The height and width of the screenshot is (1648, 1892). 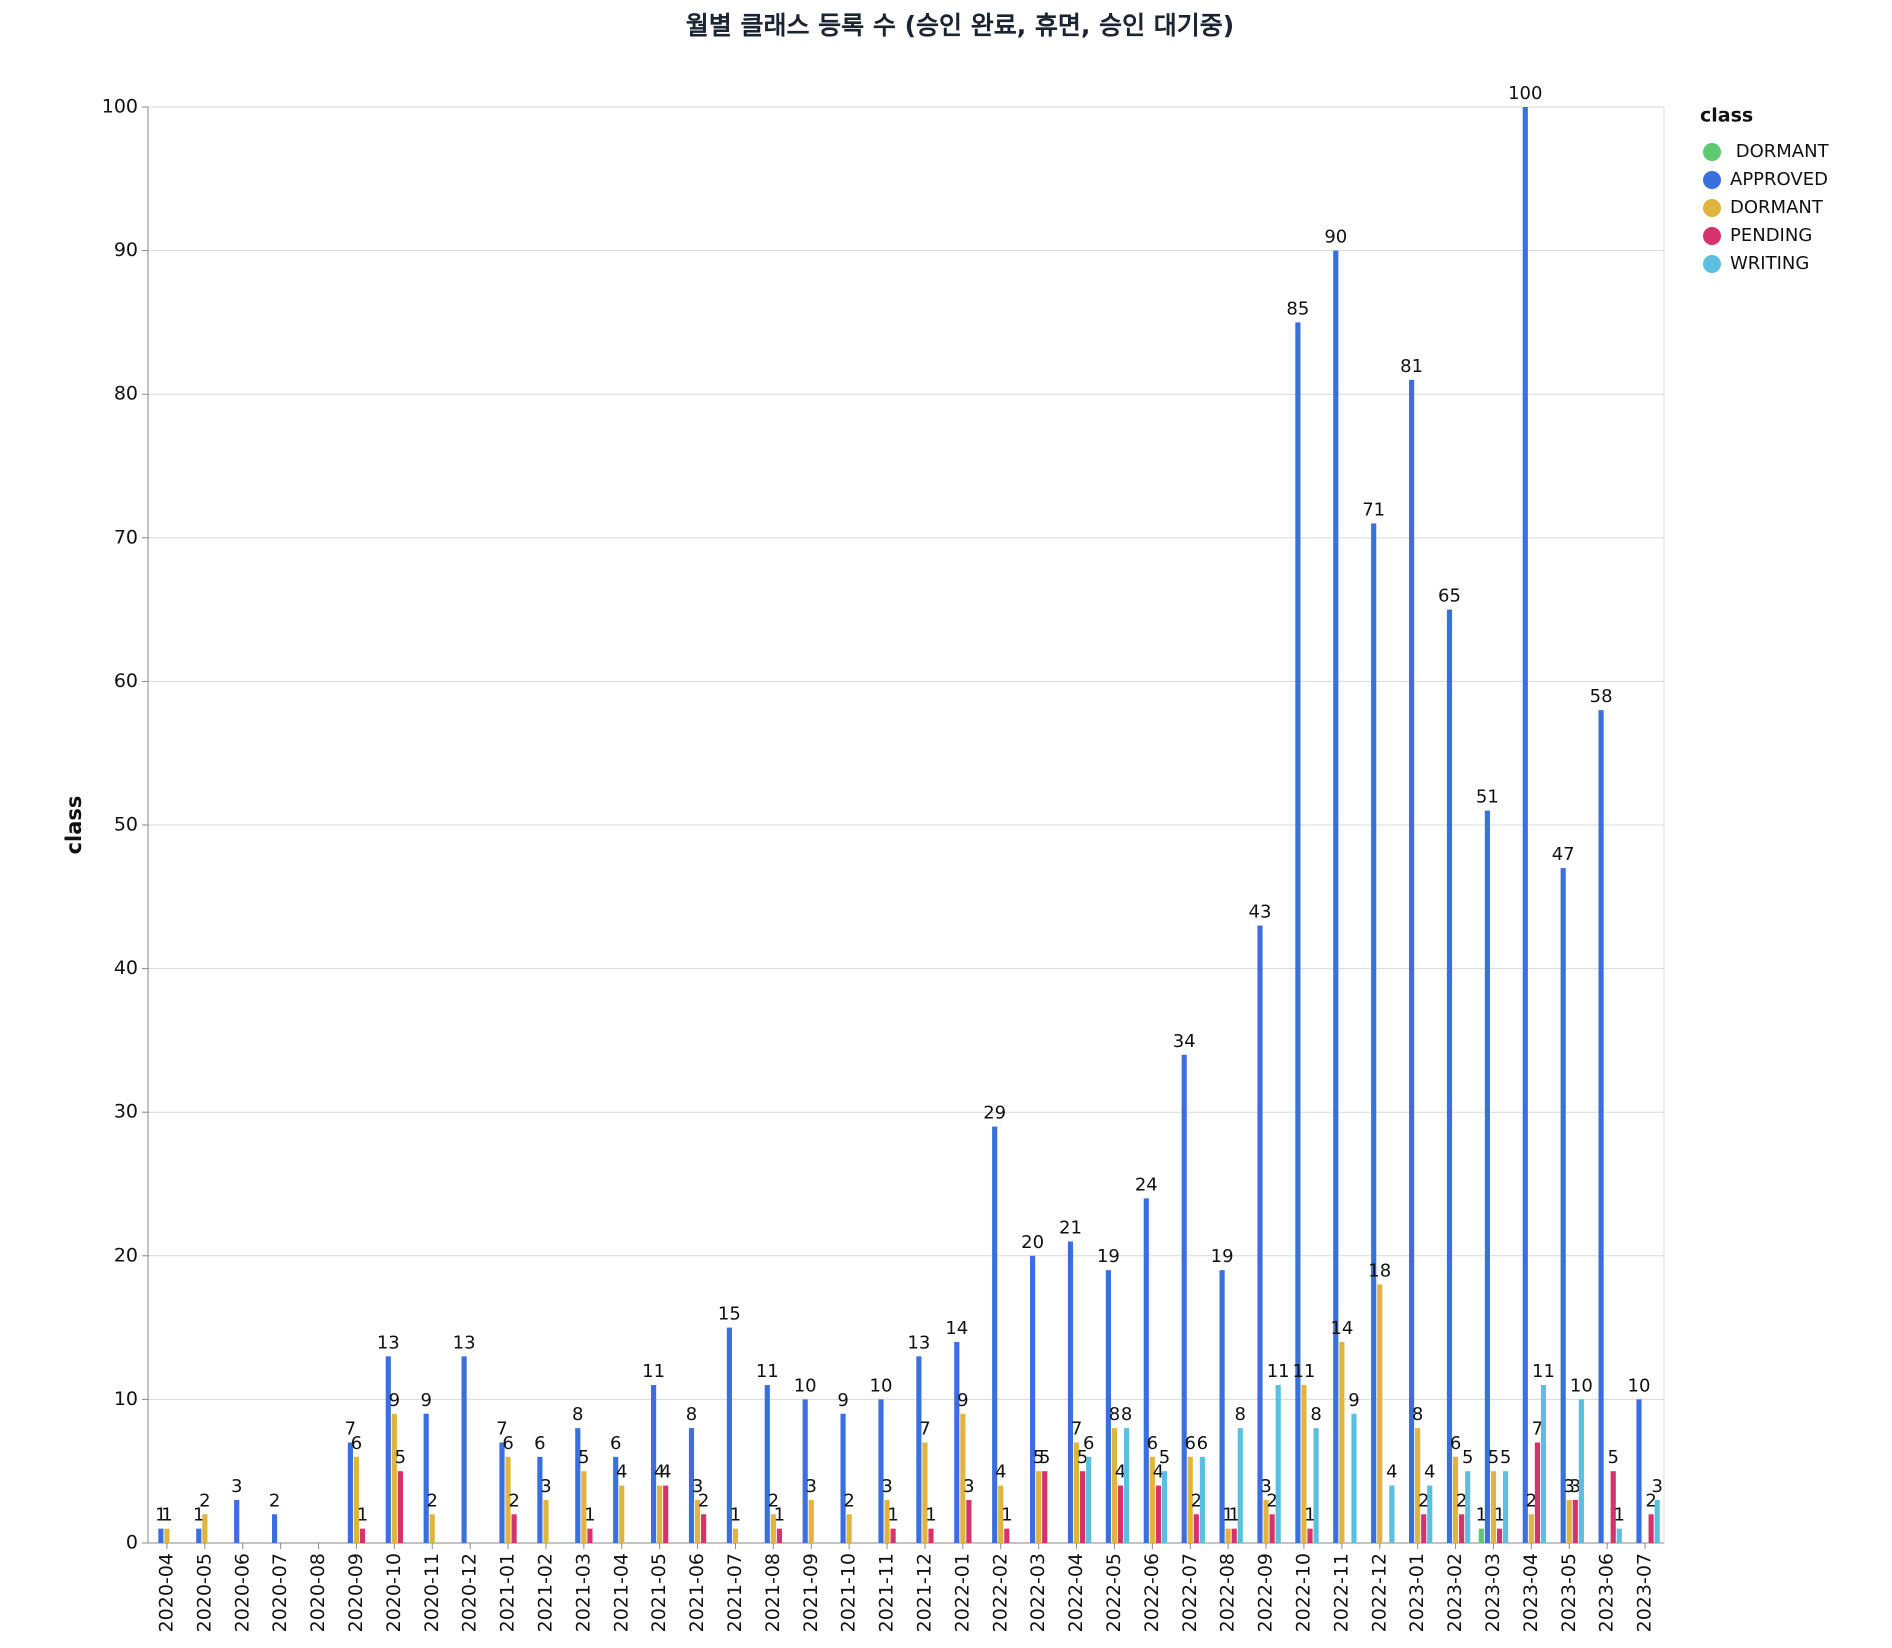 I want to click on value-label: 29, so click(x=994, y=1113).